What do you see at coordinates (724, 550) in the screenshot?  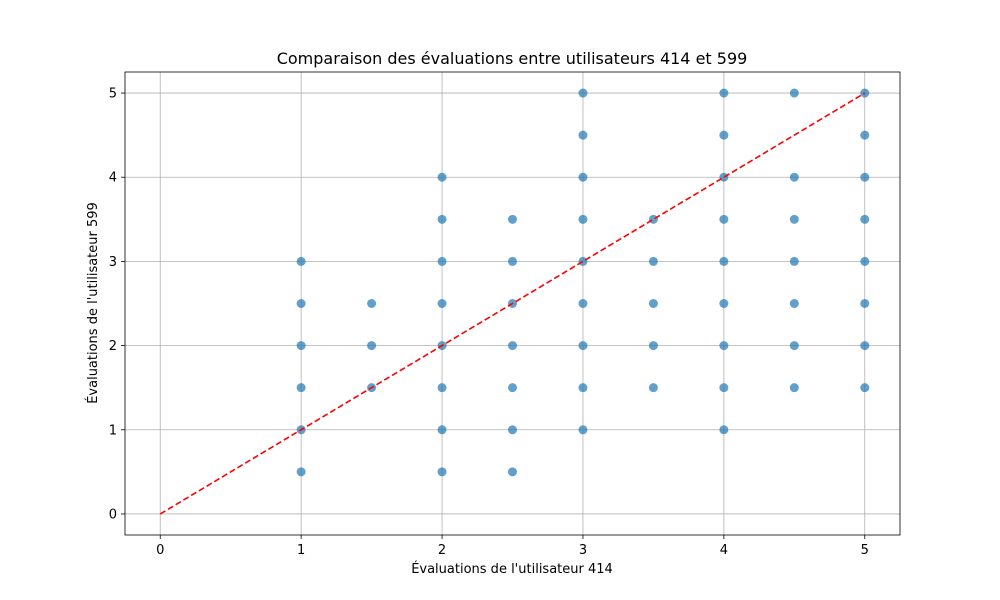 I see `x-tick-label: 4` at bounding box center [724, 550].